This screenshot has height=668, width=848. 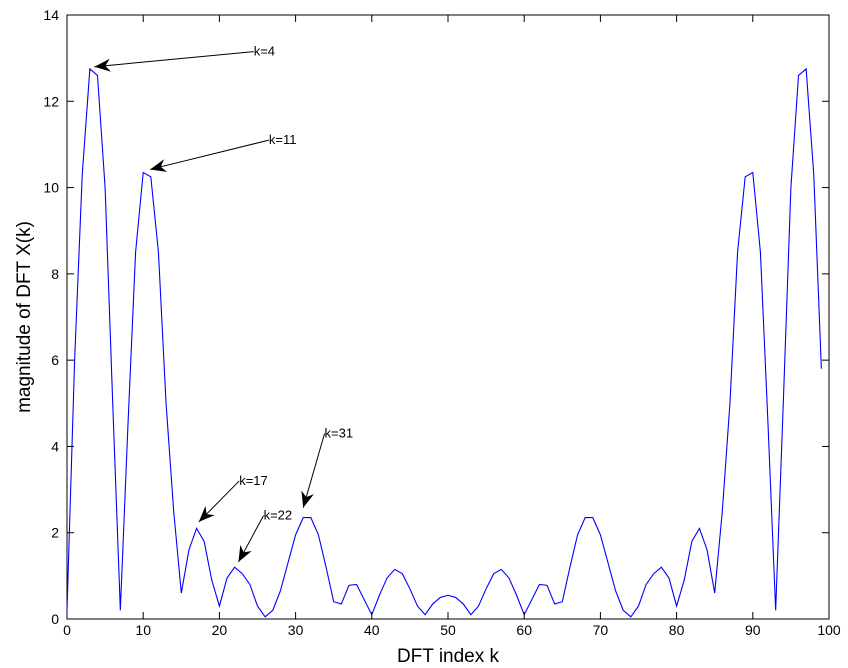 I want to click on annotation: k=11, so click(x=223, y=152).